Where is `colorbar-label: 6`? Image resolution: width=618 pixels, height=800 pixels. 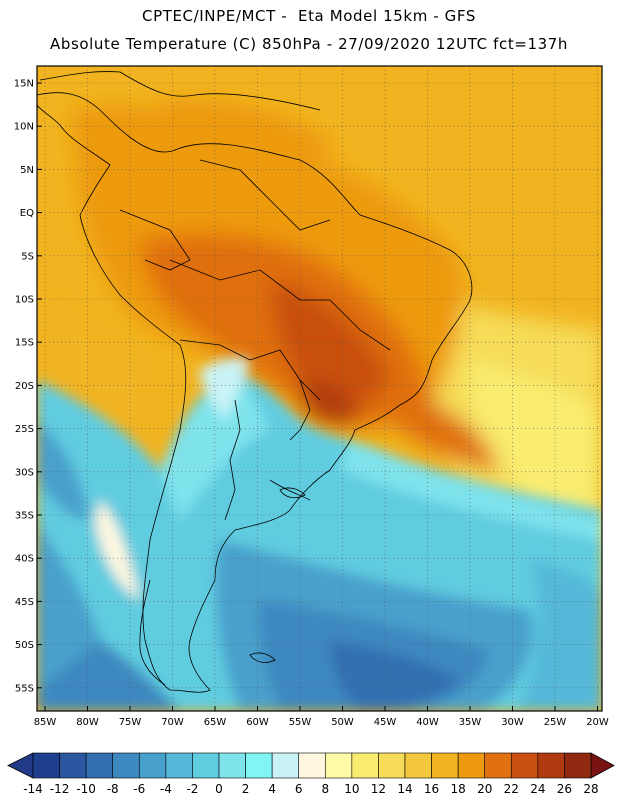 colorbar-label: 6 is located at coordinates (299, 789).